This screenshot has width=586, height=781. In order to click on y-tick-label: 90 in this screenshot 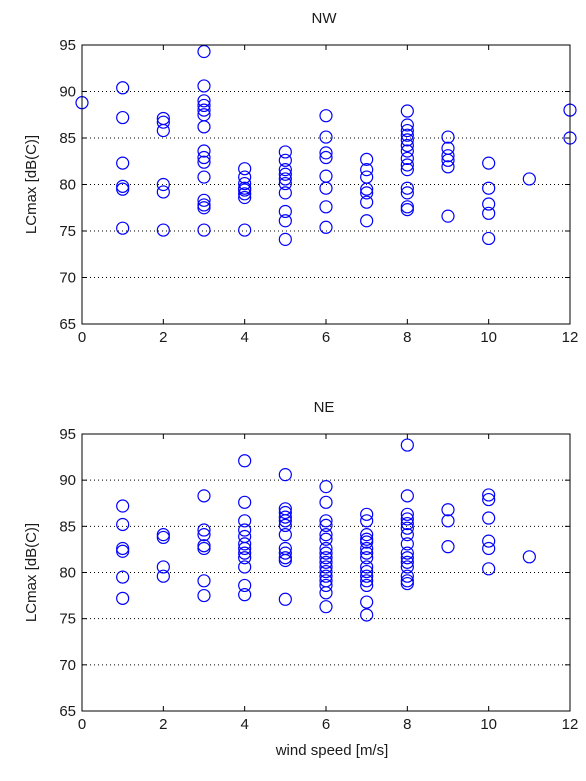, I will do `click(67, 92)`.